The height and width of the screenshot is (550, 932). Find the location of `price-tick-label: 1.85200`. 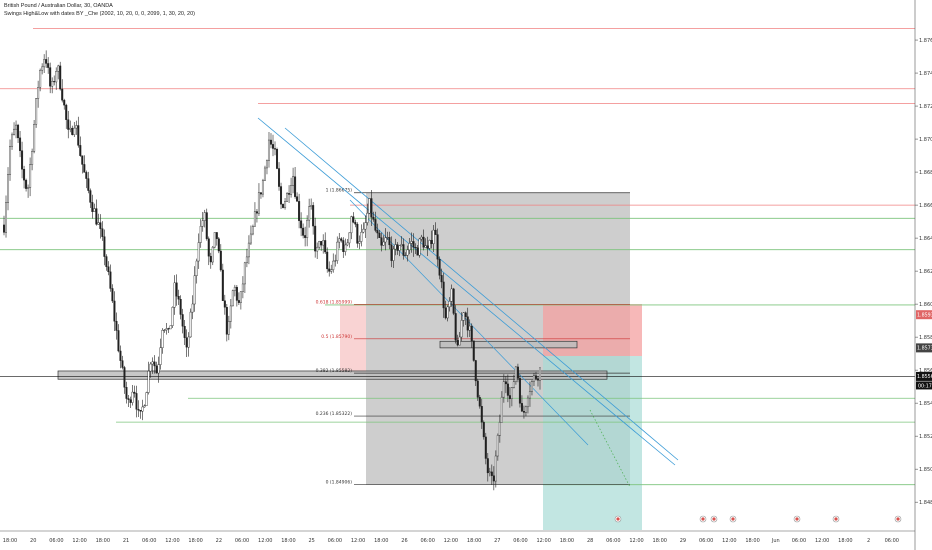

price-tick-label: 1.85200 is located at coordinates (925, 437).